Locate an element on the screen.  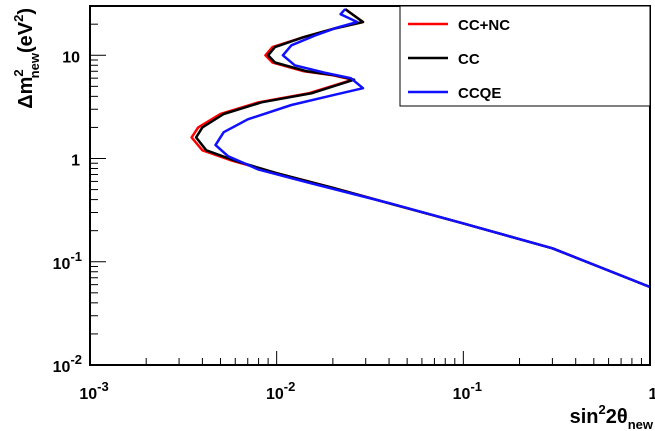
legend-box is located at coordinates (525, 56).